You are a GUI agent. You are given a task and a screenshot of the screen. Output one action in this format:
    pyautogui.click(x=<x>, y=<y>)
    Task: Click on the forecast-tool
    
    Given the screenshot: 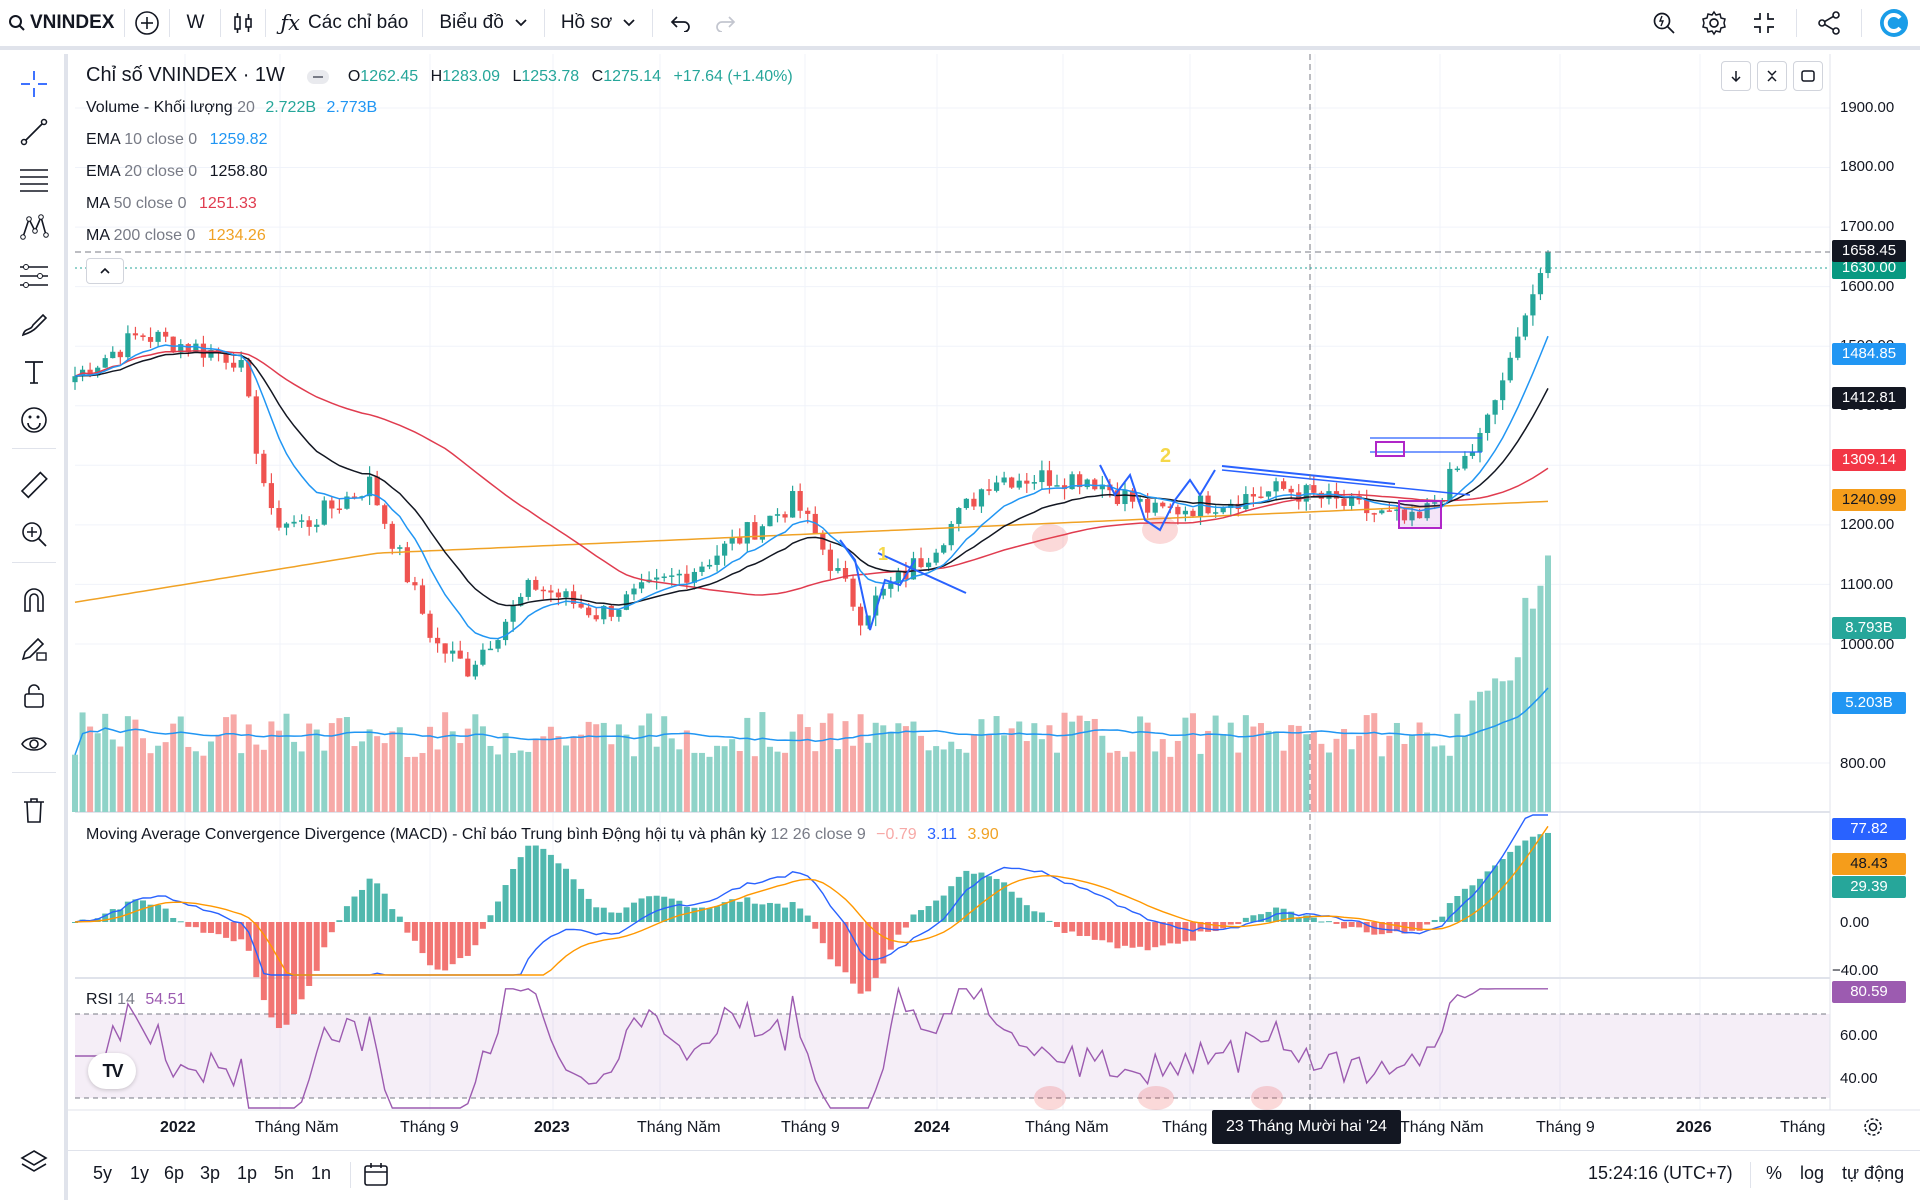 What is the action you would take?
    pyautogui.click(x=34, y=276)
    